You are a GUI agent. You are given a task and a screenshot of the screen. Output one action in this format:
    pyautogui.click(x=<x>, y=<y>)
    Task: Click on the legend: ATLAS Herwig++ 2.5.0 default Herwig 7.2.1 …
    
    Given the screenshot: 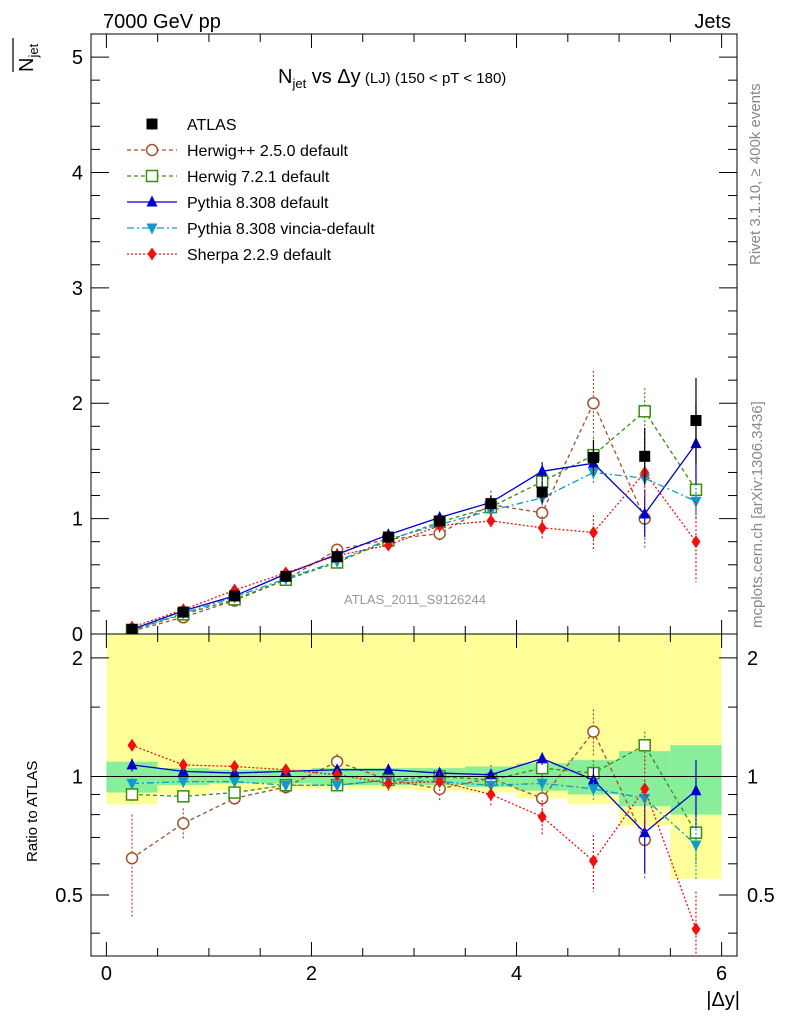 What is the action you would take?
    pyautogui.click(x=251, y=190)
    